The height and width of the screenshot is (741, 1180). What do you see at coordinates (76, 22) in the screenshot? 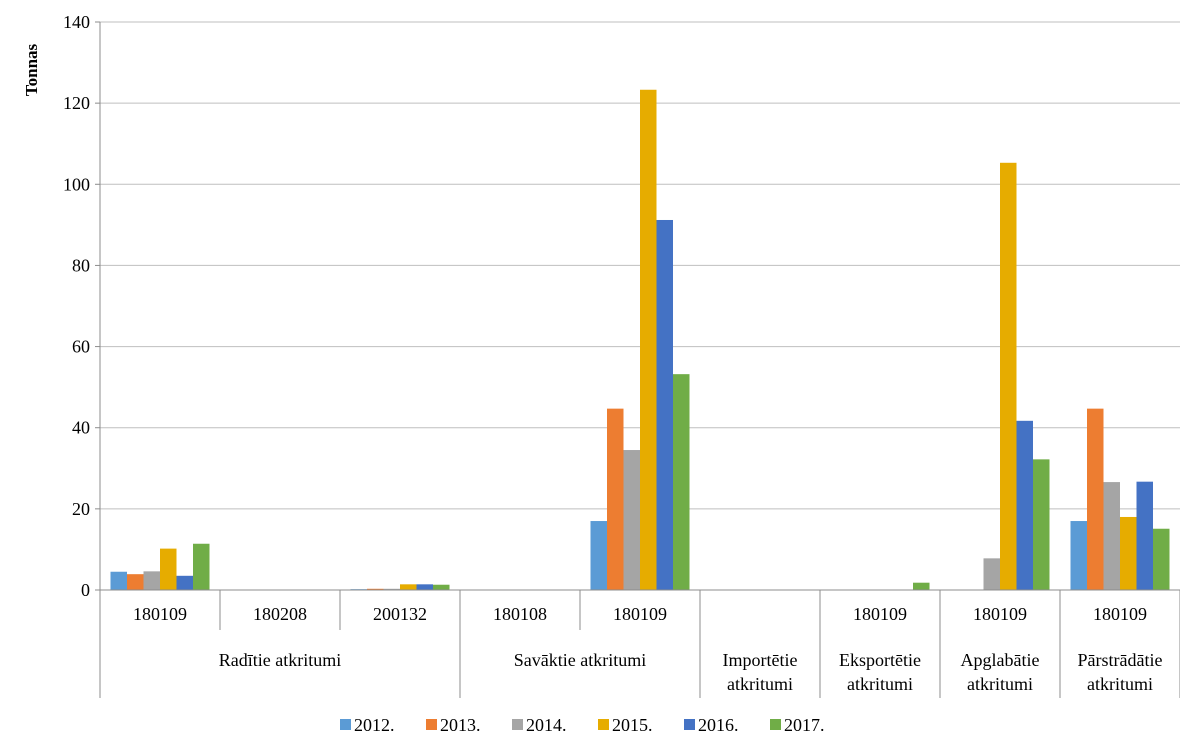
I see `y-tick-label: 140` at bounding box center [76, 22].